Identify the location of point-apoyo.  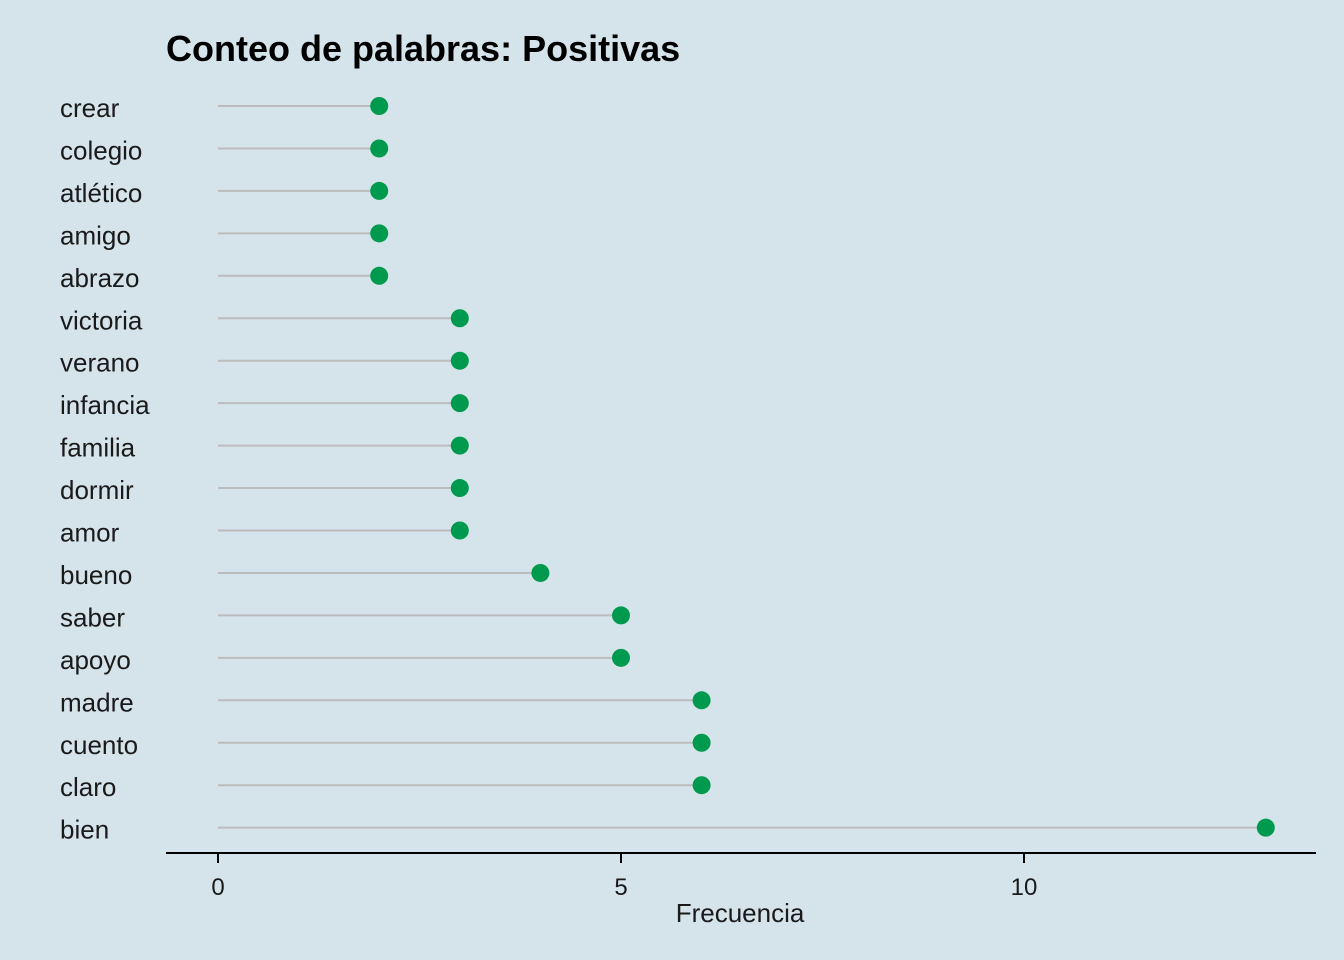
(621, 657).